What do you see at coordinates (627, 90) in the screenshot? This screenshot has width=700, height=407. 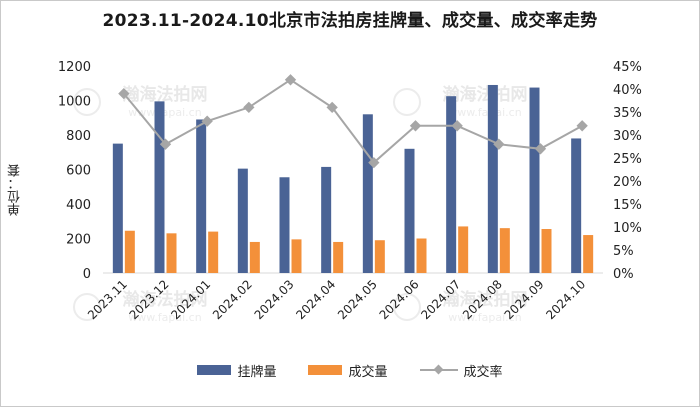 I see `right-tick-label: 40%` at bounding box center [627, 90].